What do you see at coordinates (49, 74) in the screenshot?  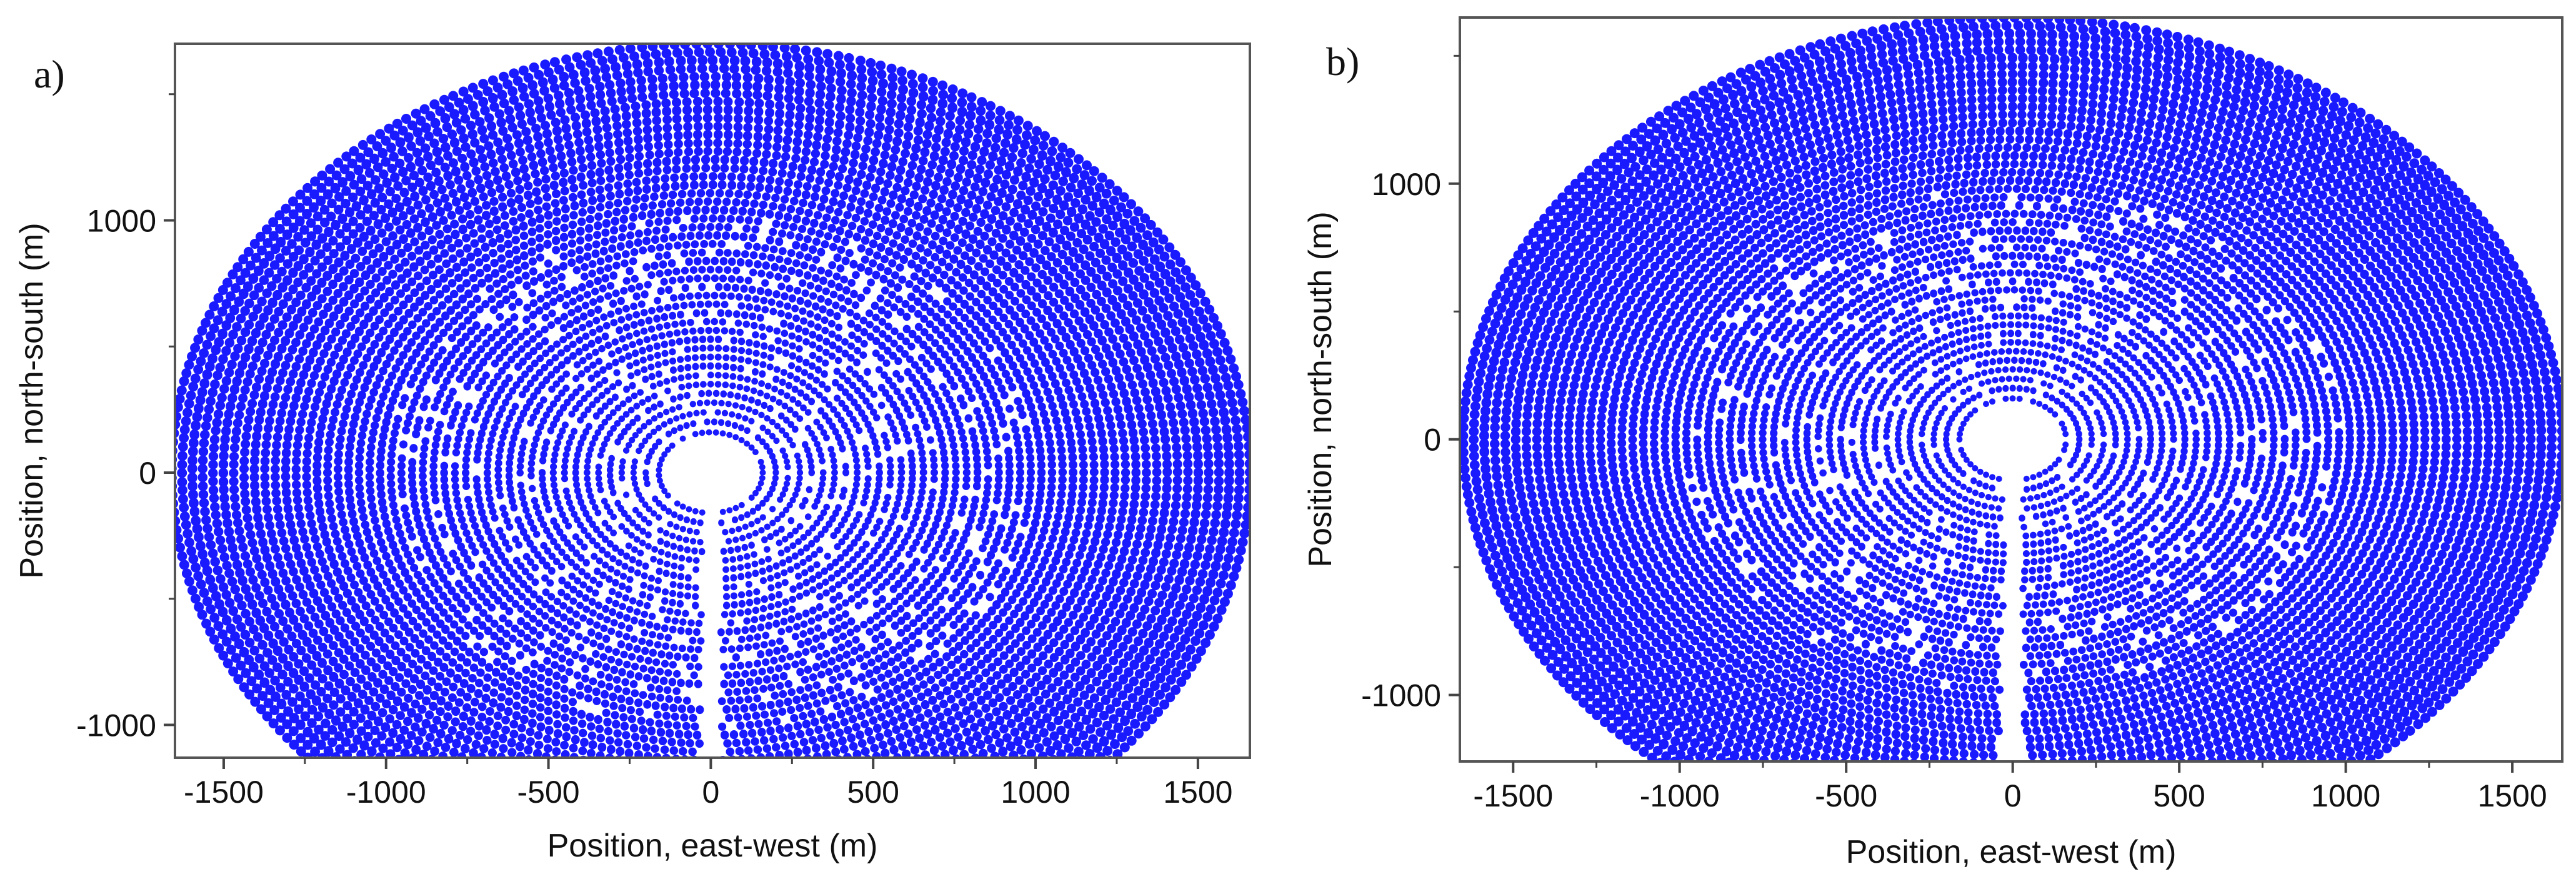 I see `panel-label-a: a)` at bounding box center [49, 74].